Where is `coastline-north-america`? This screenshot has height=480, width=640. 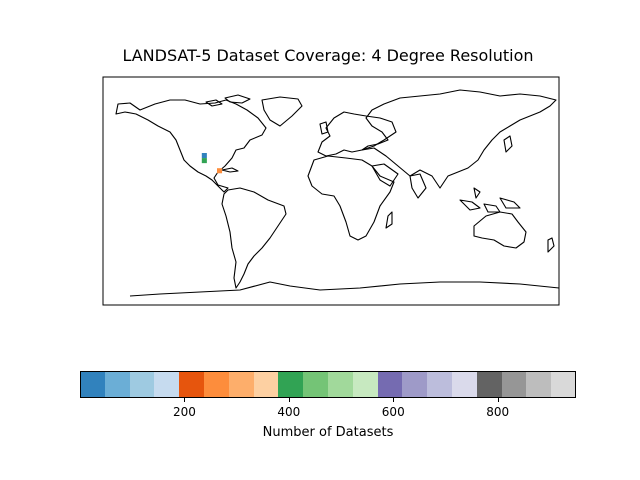 coastline-north-america is located at coordinates (191, 146).